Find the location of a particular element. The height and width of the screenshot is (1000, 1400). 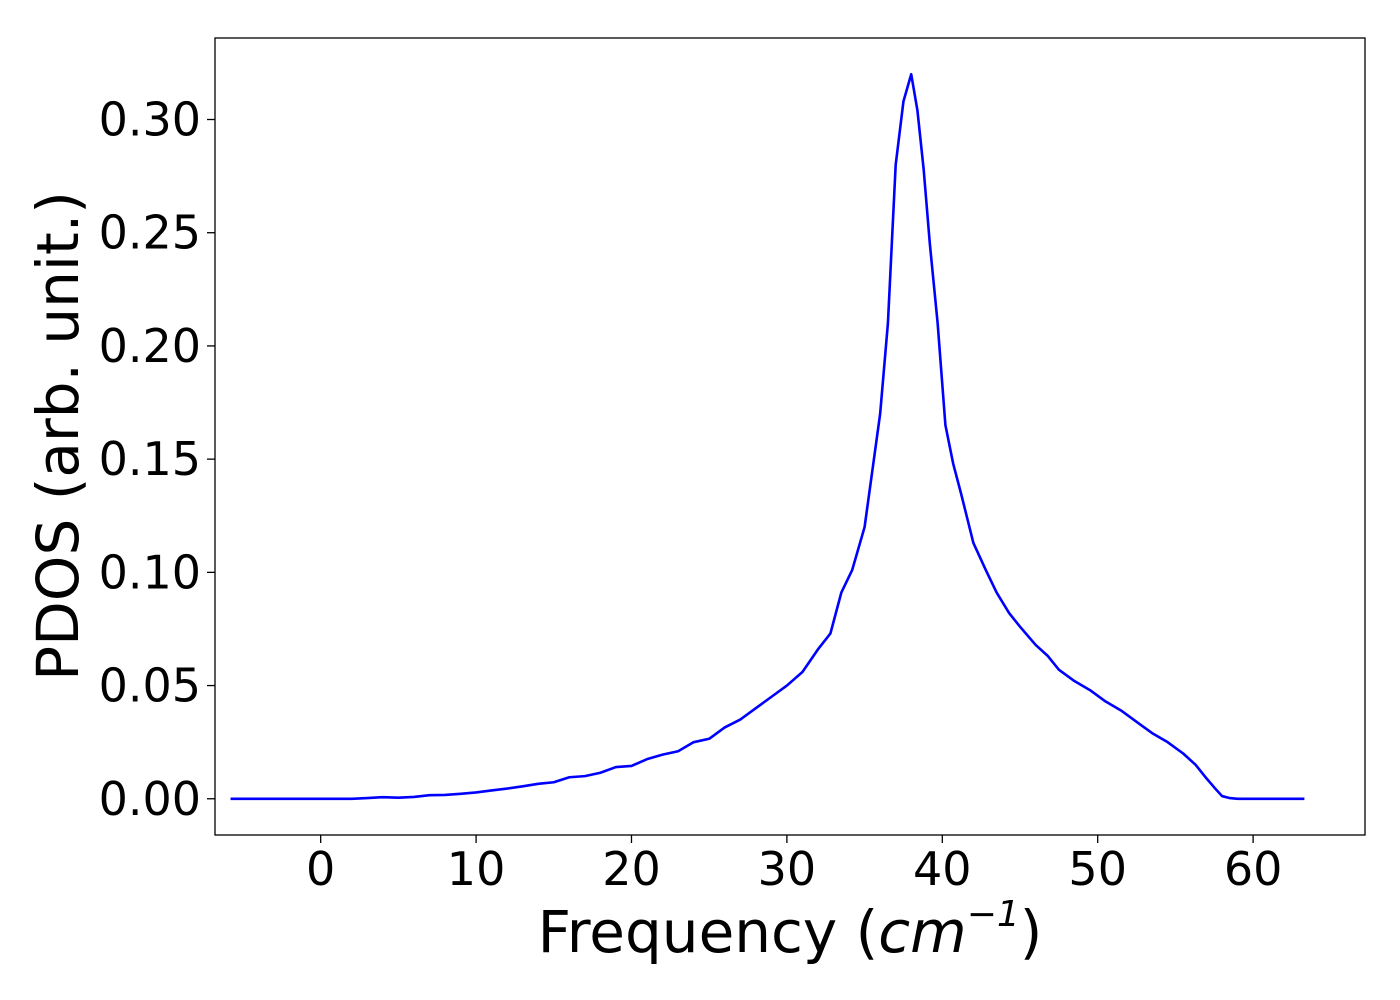

y-axis-label: PDOS (arb. unit.) is located at coordinates (58, 436).